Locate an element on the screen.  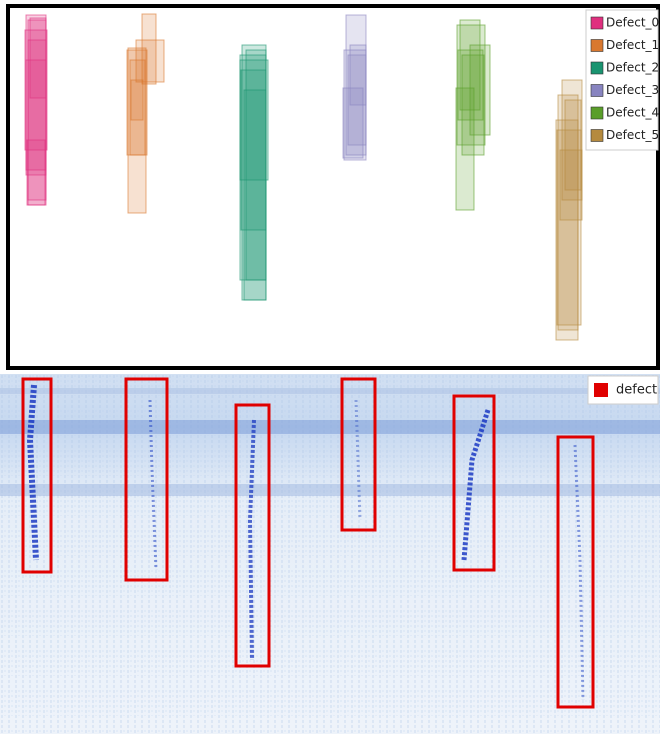
top-legend is located at coordinates (622, 80).